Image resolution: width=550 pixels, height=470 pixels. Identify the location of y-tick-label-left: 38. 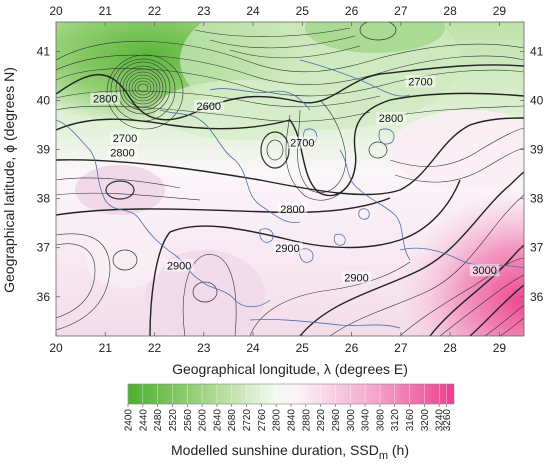
(44, 199).